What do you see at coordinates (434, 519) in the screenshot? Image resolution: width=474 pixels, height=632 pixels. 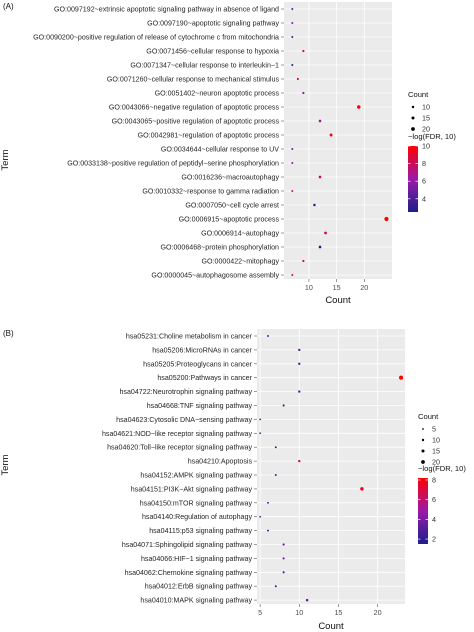 I see `panel-b-color-tick-label: 4` at bounding box center [434, 519].